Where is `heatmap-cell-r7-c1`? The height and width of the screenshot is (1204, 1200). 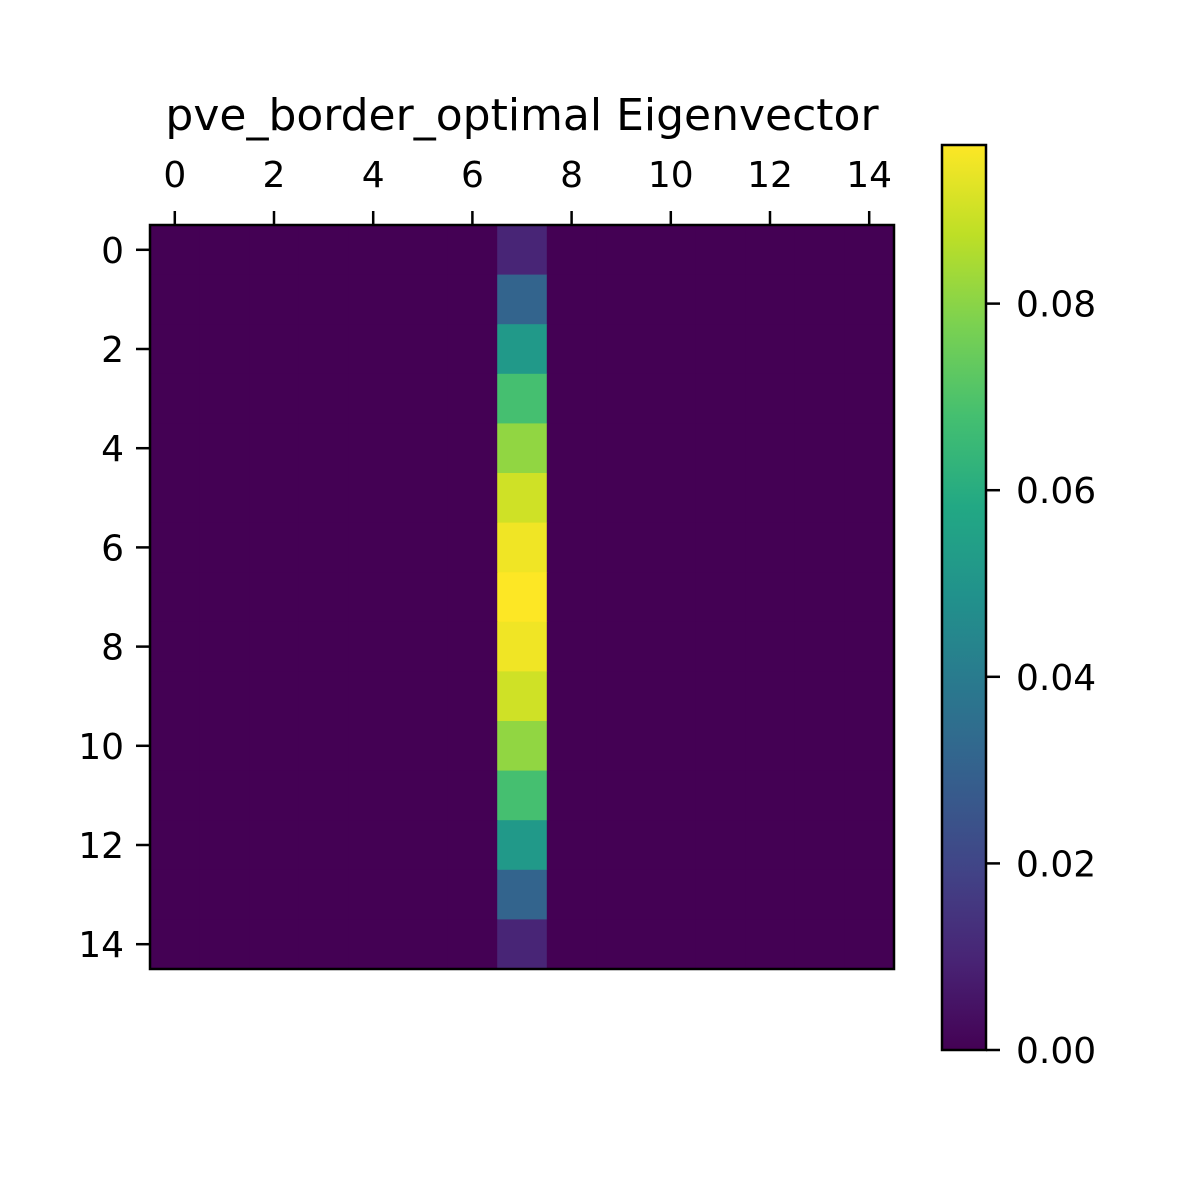 heatmap-cell-r7-c1 is located at coordinates (224, 597).